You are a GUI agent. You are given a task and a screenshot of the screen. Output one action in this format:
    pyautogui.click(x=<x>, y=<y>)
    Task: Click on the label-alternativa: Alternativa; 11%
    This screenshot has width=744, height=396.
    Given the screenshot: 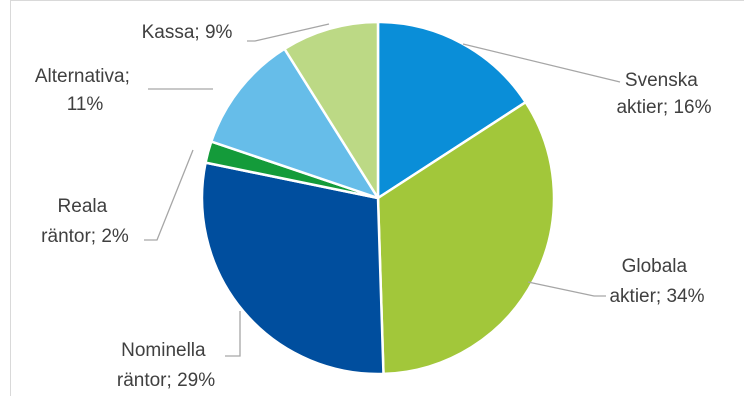 What is the action you would take?
    pyautogui.click(x=85, y=90)
    